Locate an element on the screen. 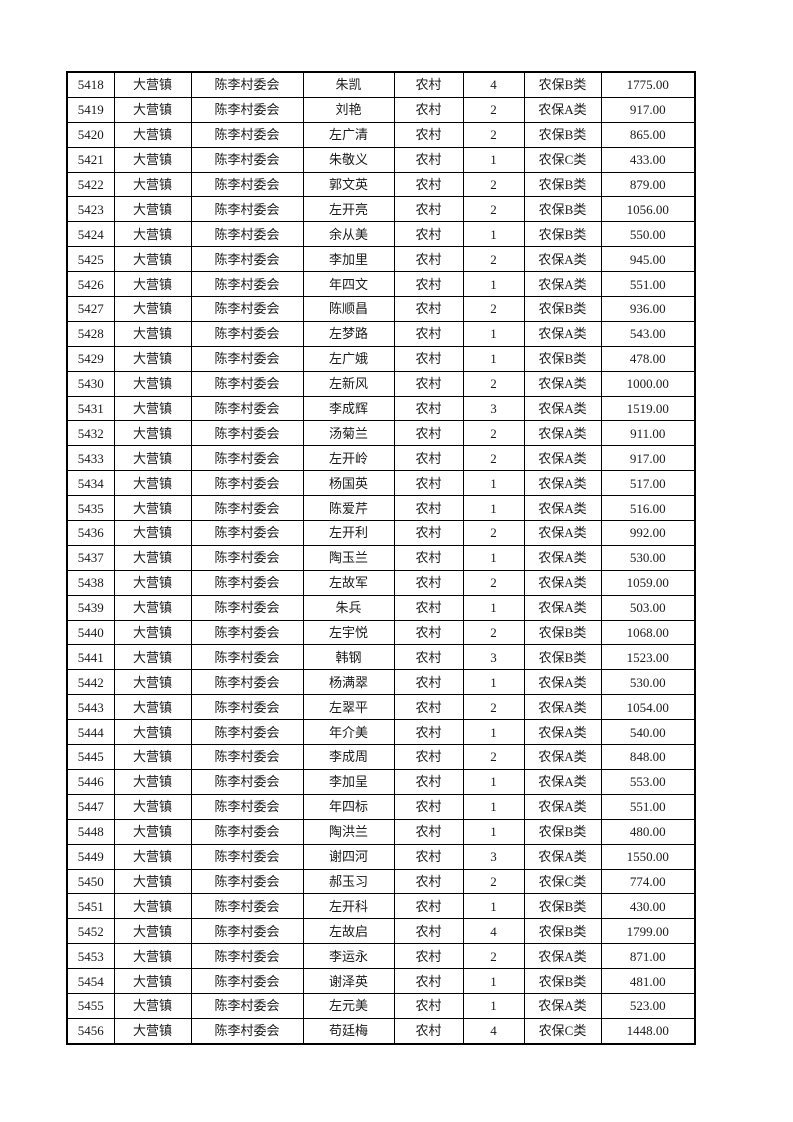 Image resolution: width=793 pixels, height=1122 pixels. table-row: 5434 大营镇 陈李村委会 杨国英 农村 1 农保A类 517.00 is located at coordinates (381, 483).